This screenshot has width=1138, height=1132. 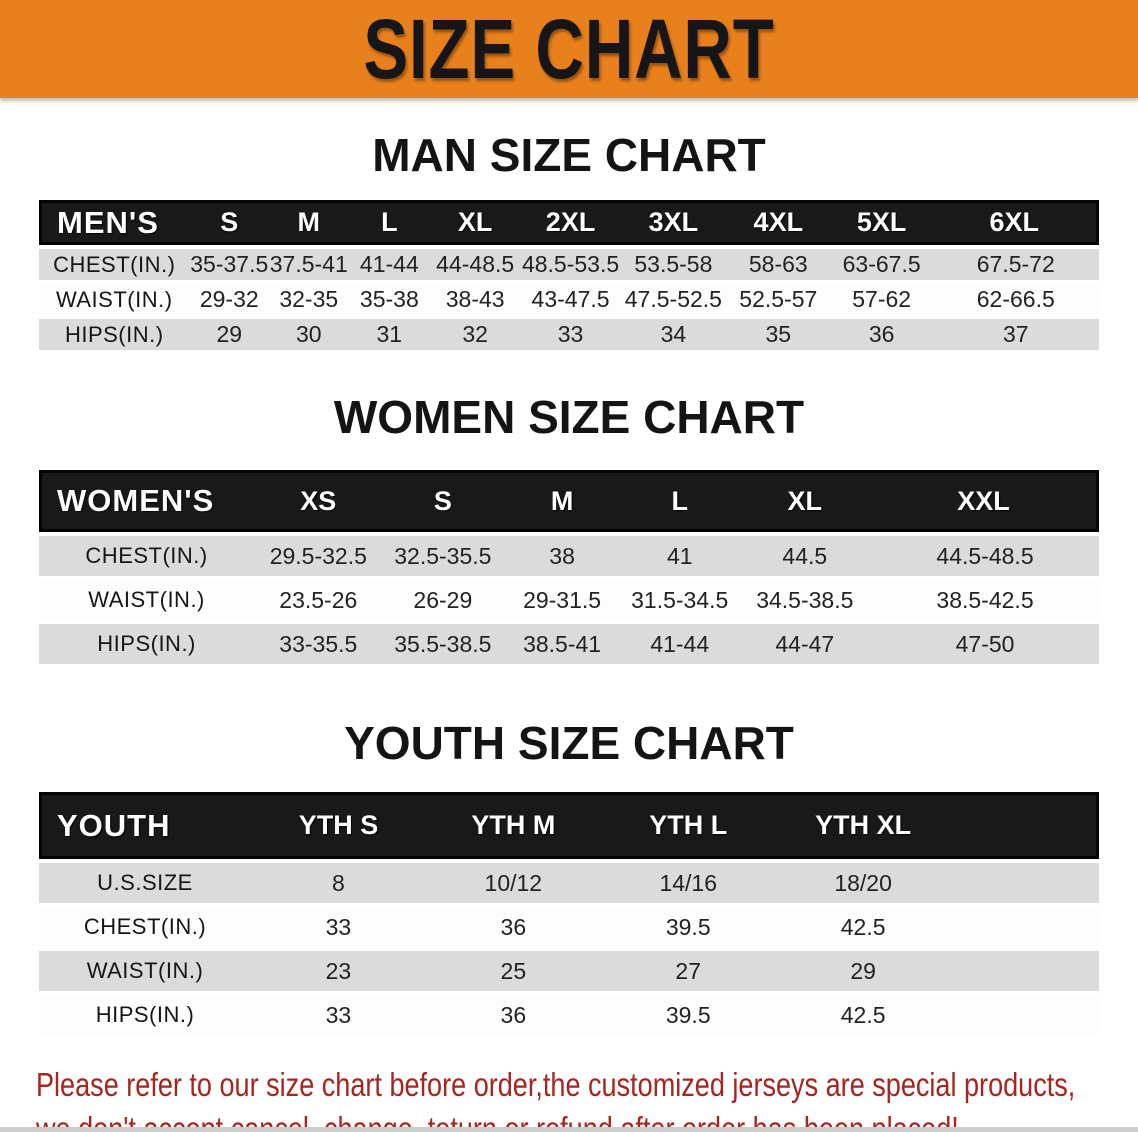 What do you see at coordinates (863, 825) in the screenshot?
I see `column-header: YTH XL` at bounding box center [863, 825].